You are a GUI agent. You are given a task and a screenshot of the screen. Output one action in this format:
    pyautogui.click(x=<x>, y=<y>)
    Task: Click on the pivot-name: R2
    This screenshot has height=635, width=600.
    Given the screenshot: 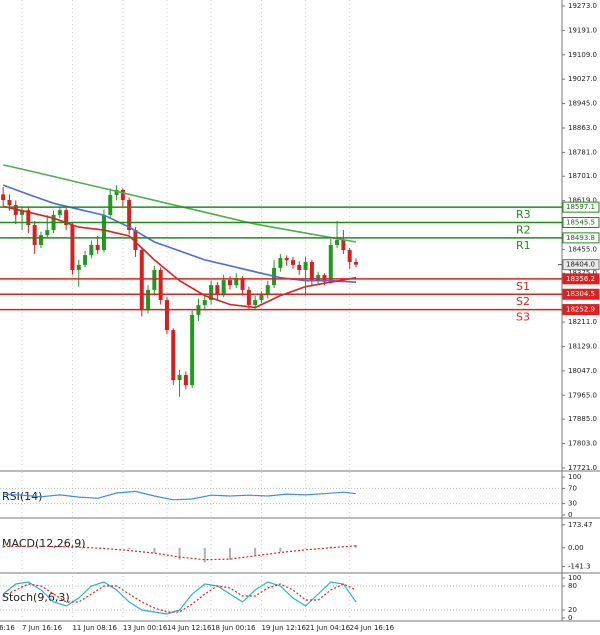 What is the action you would take?
    pyautogui.click(x=523, y=229)
    